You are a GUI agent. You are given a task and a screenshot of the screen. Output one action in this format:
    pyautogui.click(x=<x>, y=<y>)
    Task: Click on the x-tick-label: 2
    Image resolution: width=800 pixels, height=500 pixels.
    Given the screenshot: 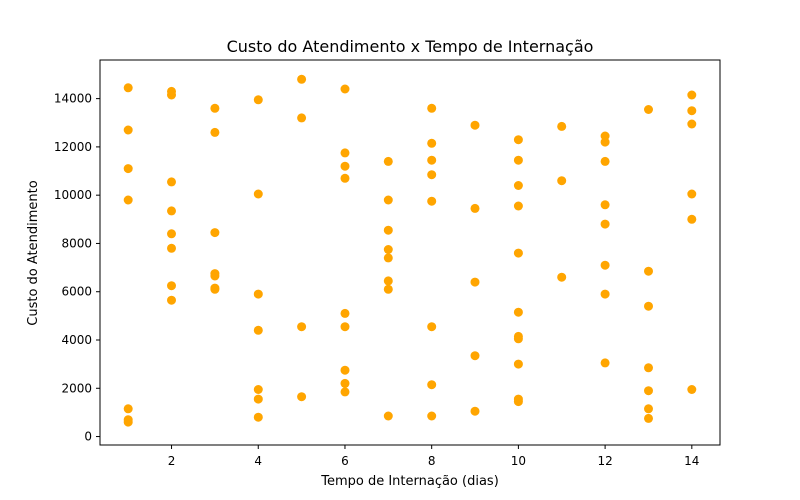 What is the action you would take?
    pyautogui.click(x=172, y=461)
    